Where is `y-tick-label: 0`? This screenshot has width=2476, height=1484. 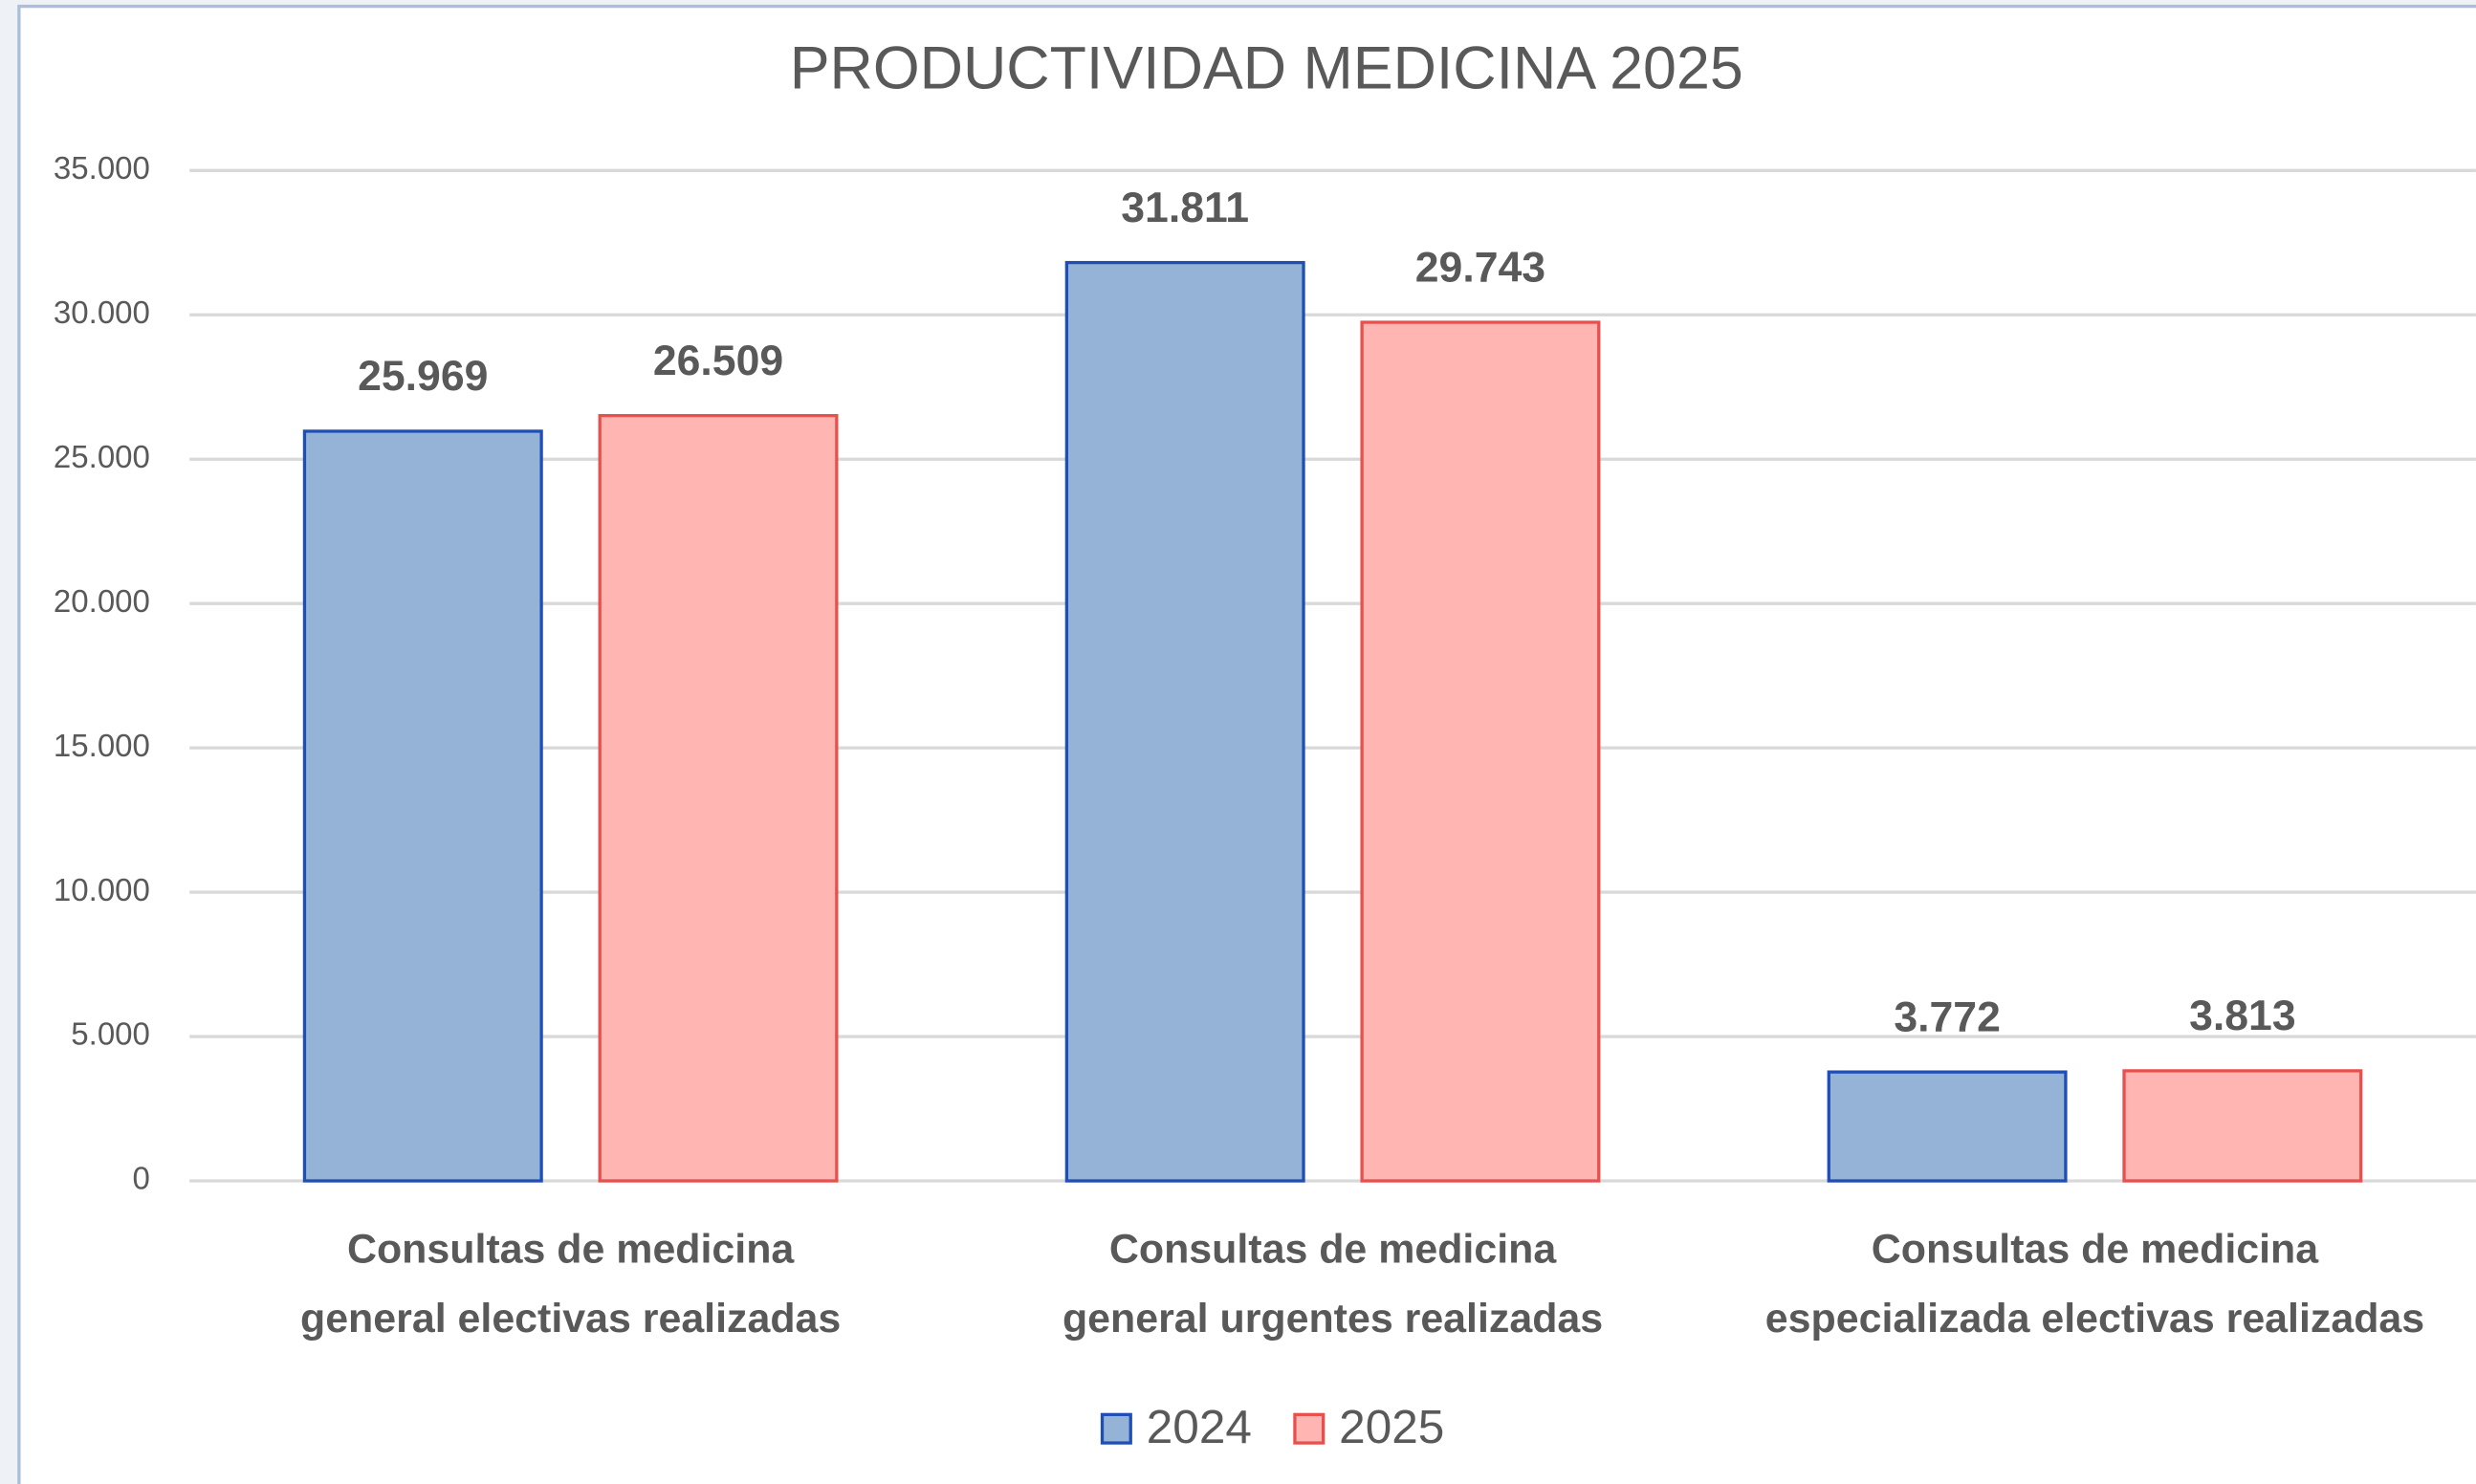
y-tick-label: 0 is located at coordinates (141, 1178).